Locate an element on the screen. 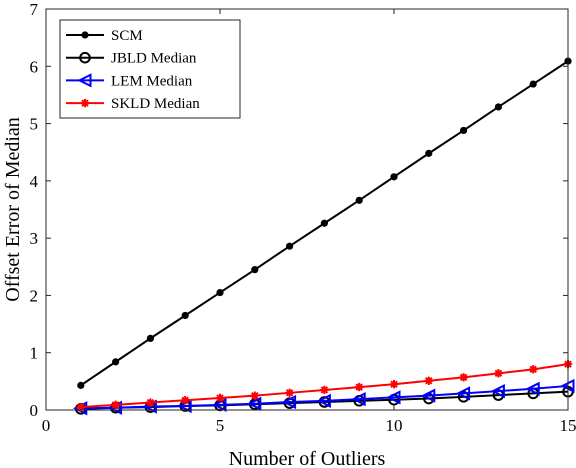 The image size is (576, 468). legend-item: SCM is located at coordinates (104, 36).